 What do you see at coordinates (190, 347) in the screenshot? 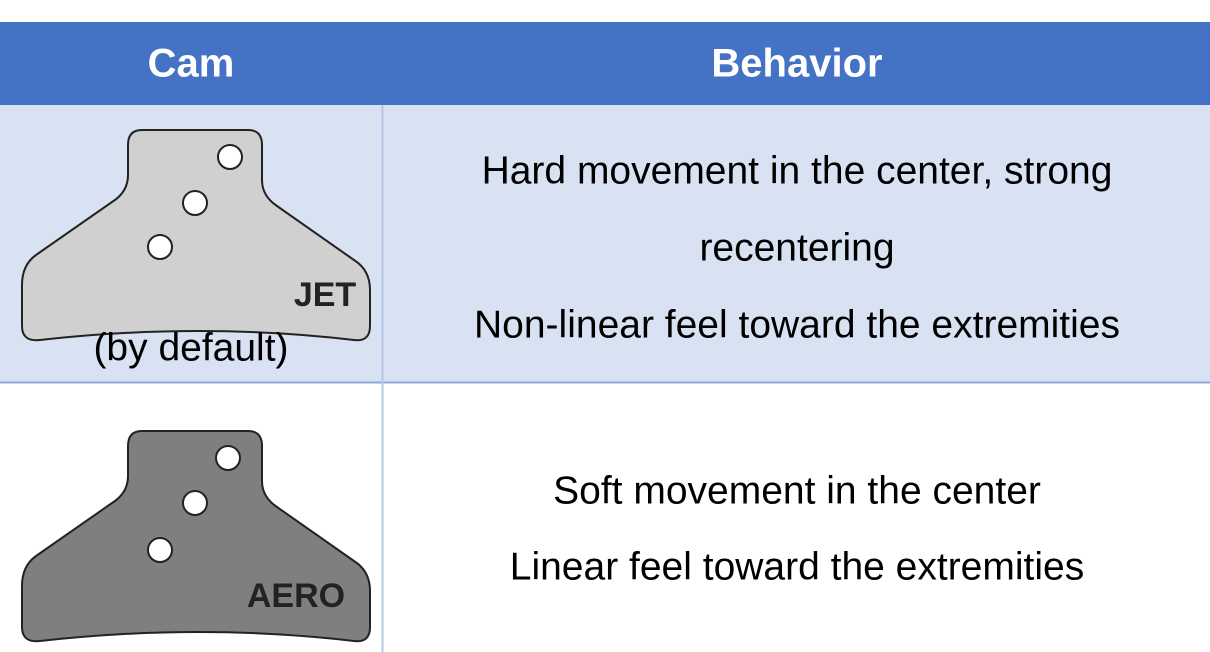
I see `cam-note: (by default)` at bounding box center [190, 347].